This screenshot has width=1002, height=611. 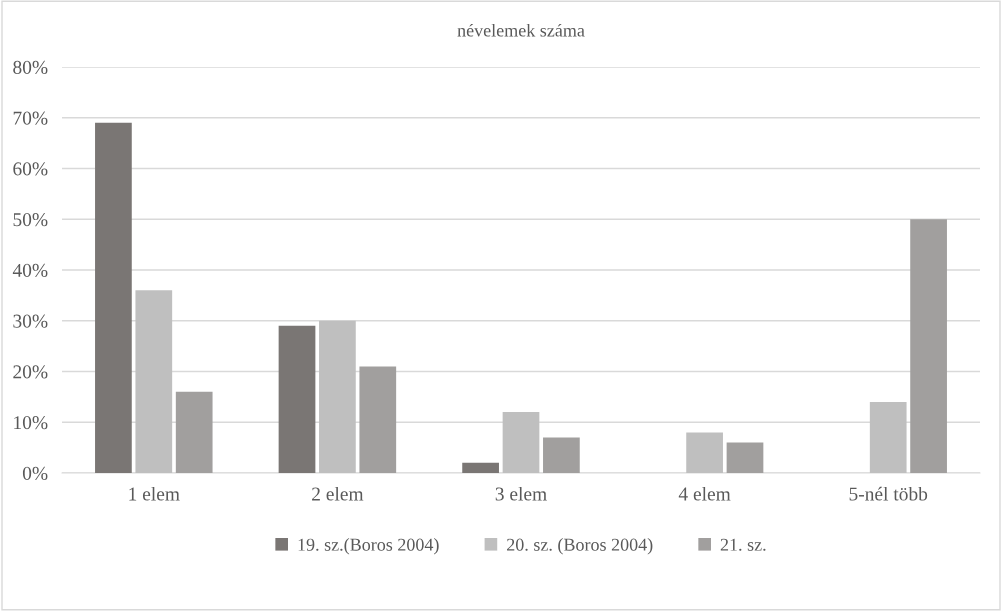 I want to click on x-tick-label: 1 elem, so click(x=154, y=493).